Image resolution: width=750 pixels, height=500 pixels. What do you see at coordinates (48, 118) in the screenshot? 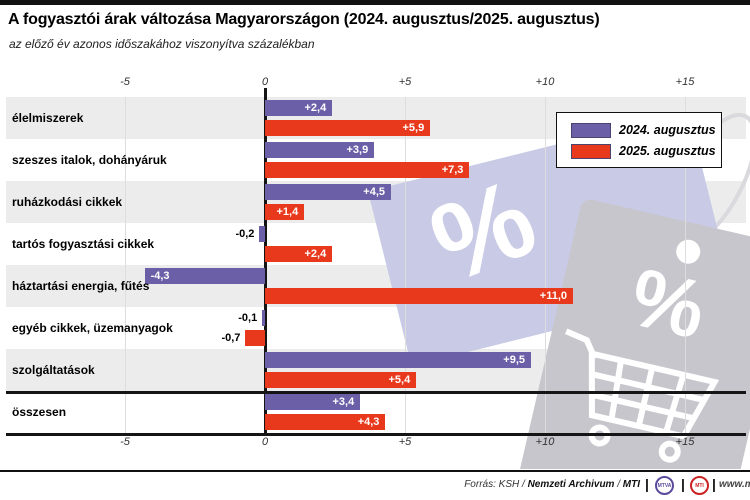
I see `category-label: élelmiszerek` at bounding box center [48, 118].